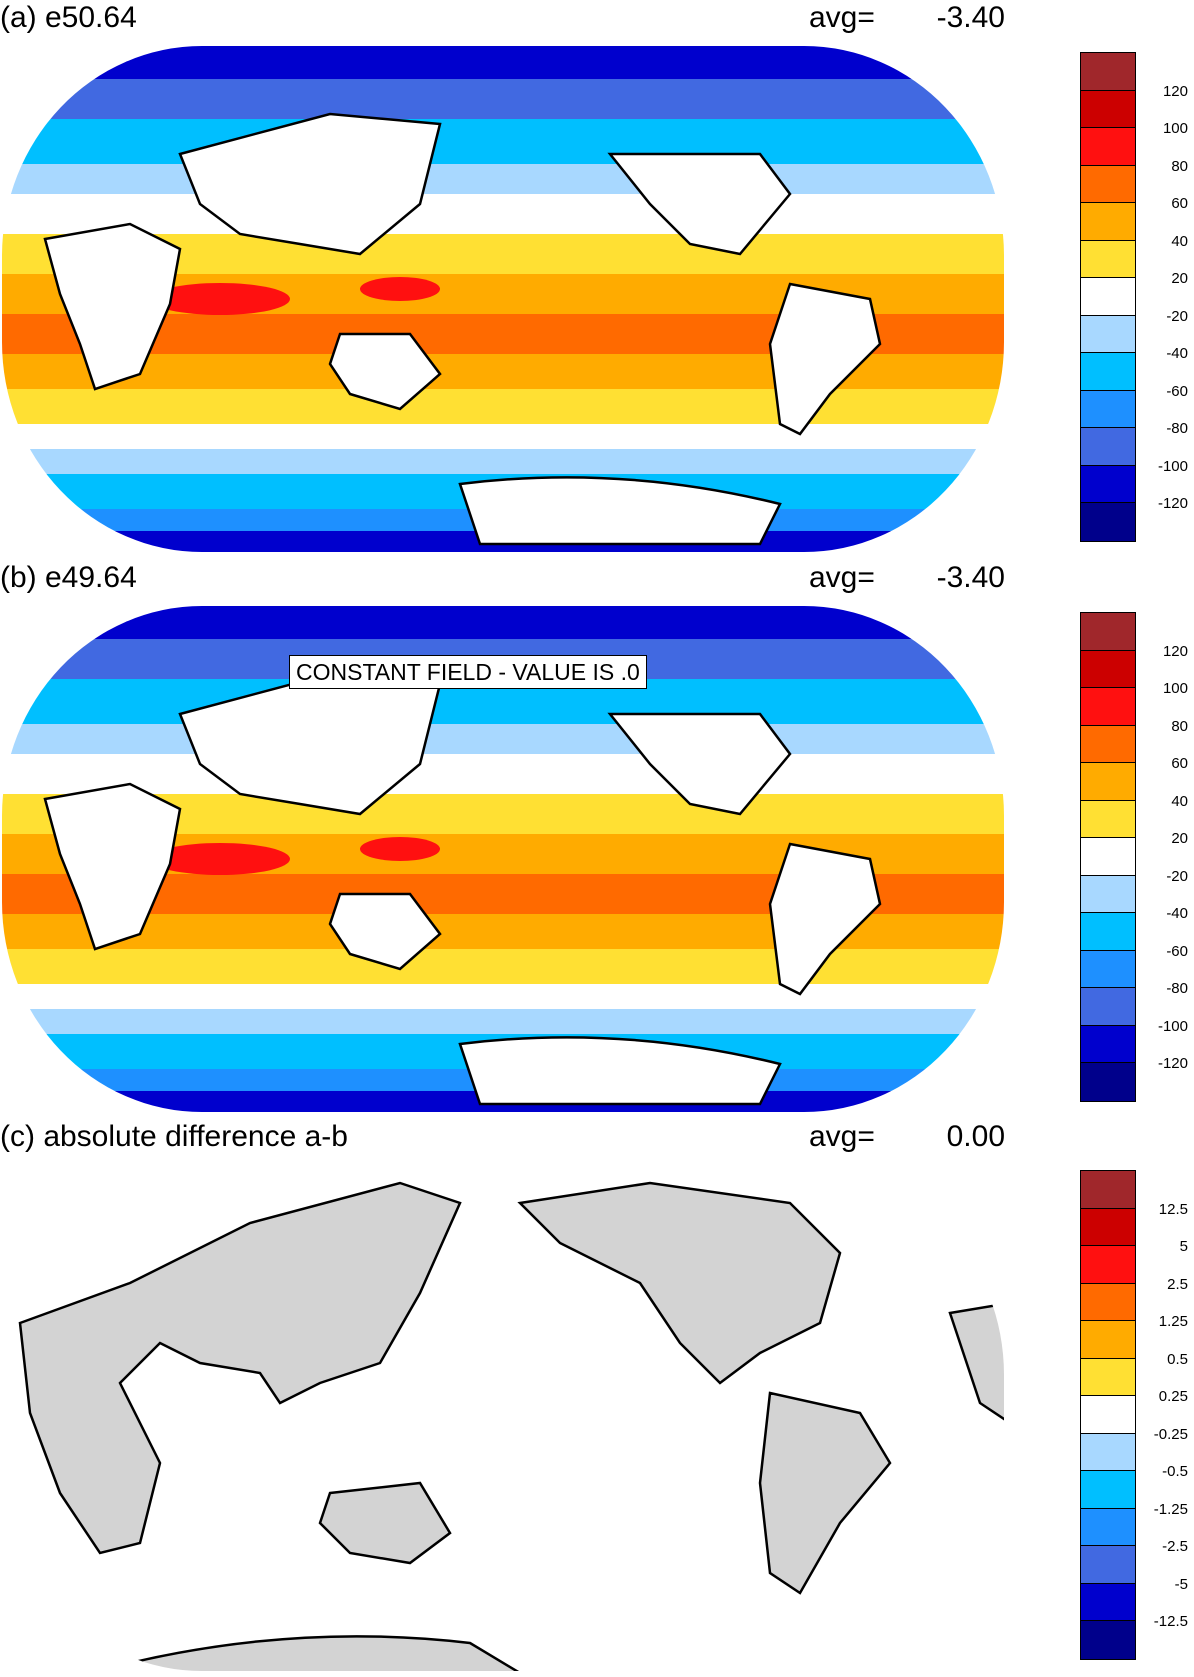  Describe the element at coordinates (842, 17) in the screenshot. I see `panel-a-avg-label: avg=` at that location.